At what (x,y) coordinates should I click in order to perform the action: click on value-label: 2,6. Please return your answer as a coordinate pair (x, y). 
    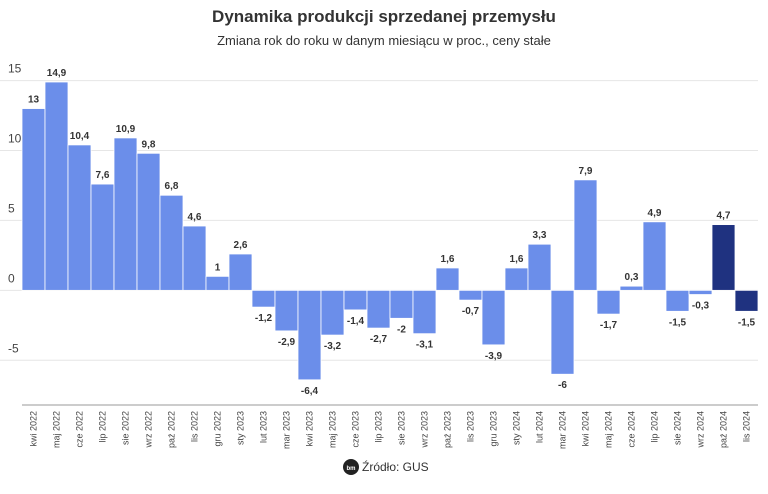
    Looking at the image, I should click on (241, 245).